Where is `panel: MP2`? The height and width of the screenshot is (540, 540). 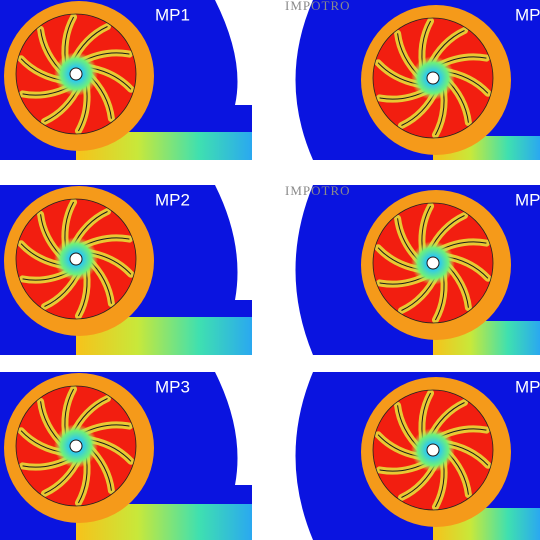
panel: MP2 is located at coordinates (126, 270).